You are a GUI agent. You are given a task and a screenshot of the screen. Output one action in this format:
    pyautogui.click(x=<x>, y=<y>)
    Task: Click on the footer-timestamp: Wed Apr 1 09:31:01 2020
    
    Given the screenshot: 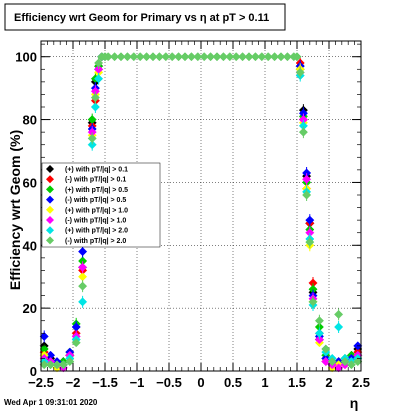 What is the action you would take?
    pyautogui.click(x=51, y=402)
    